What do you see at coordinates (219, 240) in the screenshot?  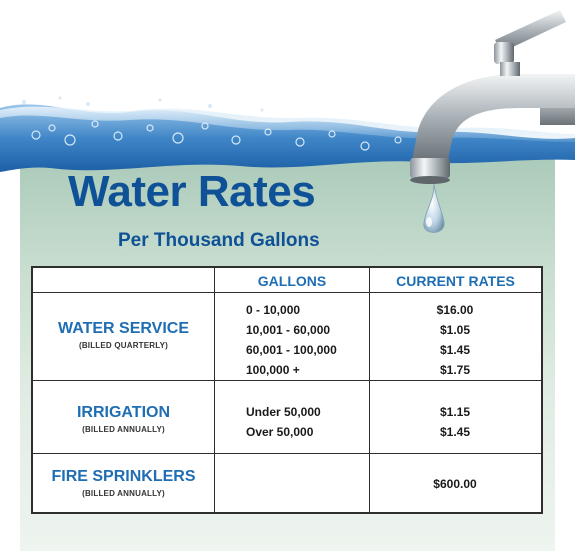 I see `page-subtitle: Per Thousand Gallons` at bounding box center [219, 240].